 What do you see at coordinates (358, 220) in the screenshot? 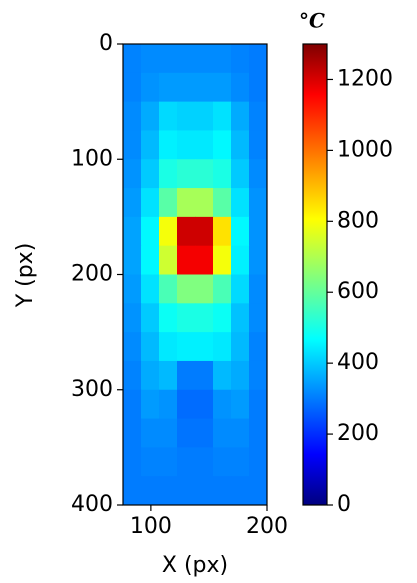
I see `colorbar-tick-label: 800` at bounding box center [358, 220].